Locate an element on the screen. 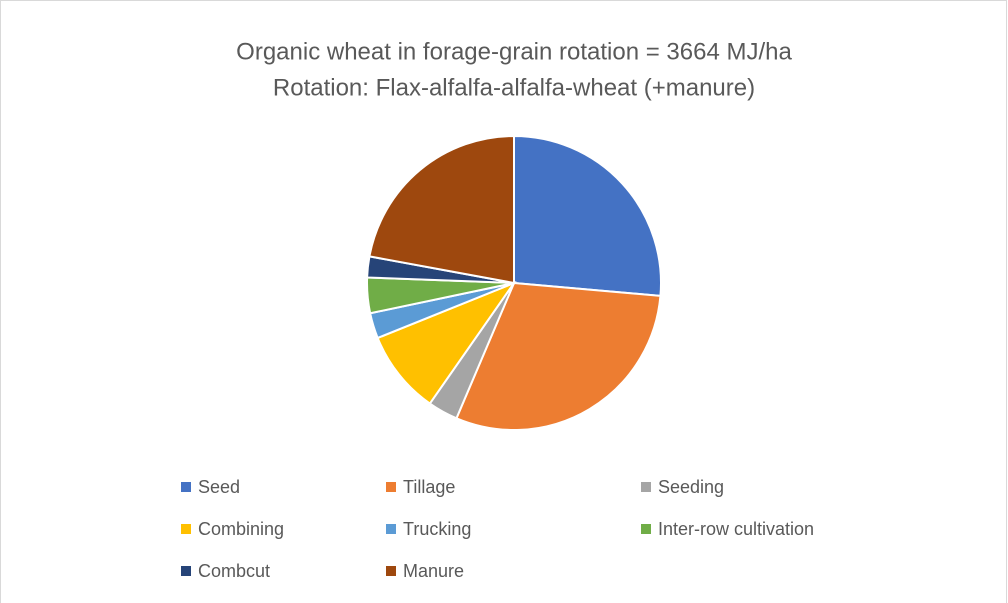  legend-label: Manure is located at coordinates (433, 571).